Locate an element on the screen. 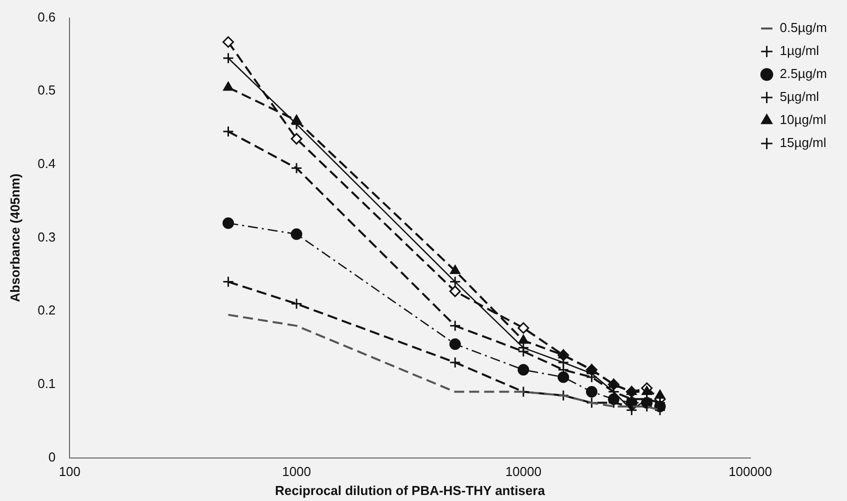 This screenshot has width=847, height=501. x-tick-label: 100000 is located at coordinates (750, 472).